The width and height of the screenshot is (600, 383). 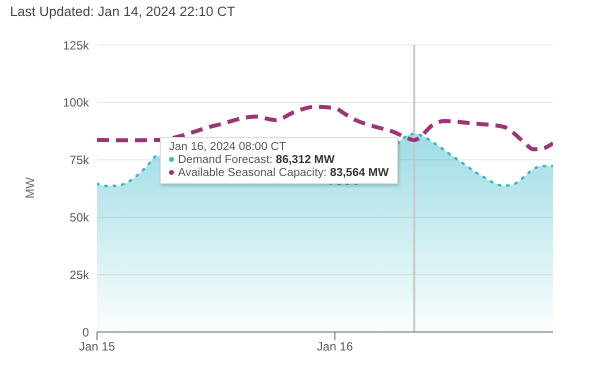 I want to click on y-tick-label: 100k, so click(x=76, y=103).